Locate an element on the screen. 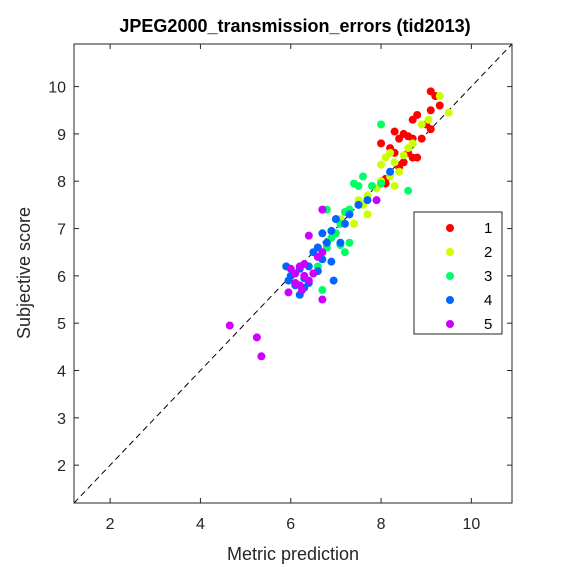 This screenshot has width=567, height=567. x-tick-label: 10 is located at coordinates (471, 524).